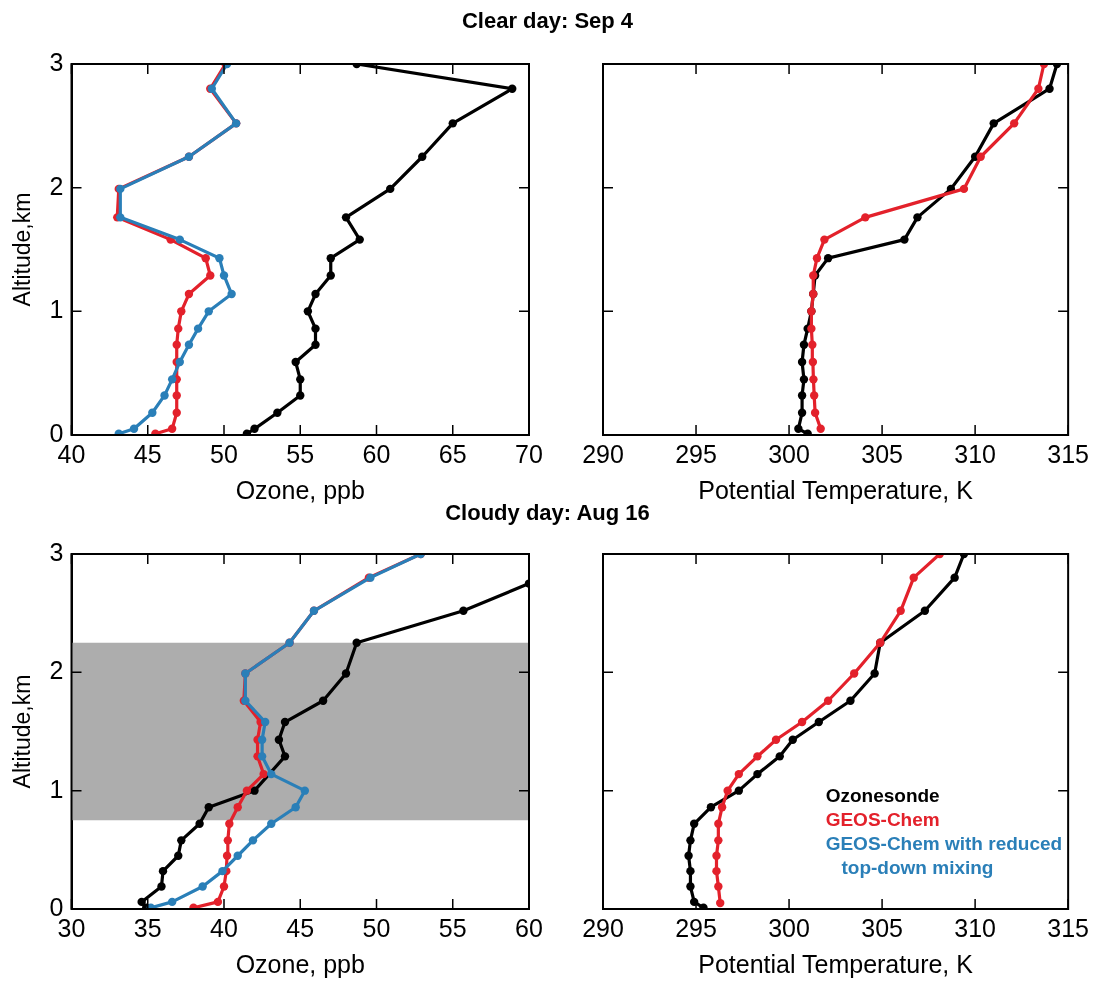  What do you see at coordinates (882, 795) in the screenshot?
I see `text: Ozonesonde` at bounding box center [882, 795].